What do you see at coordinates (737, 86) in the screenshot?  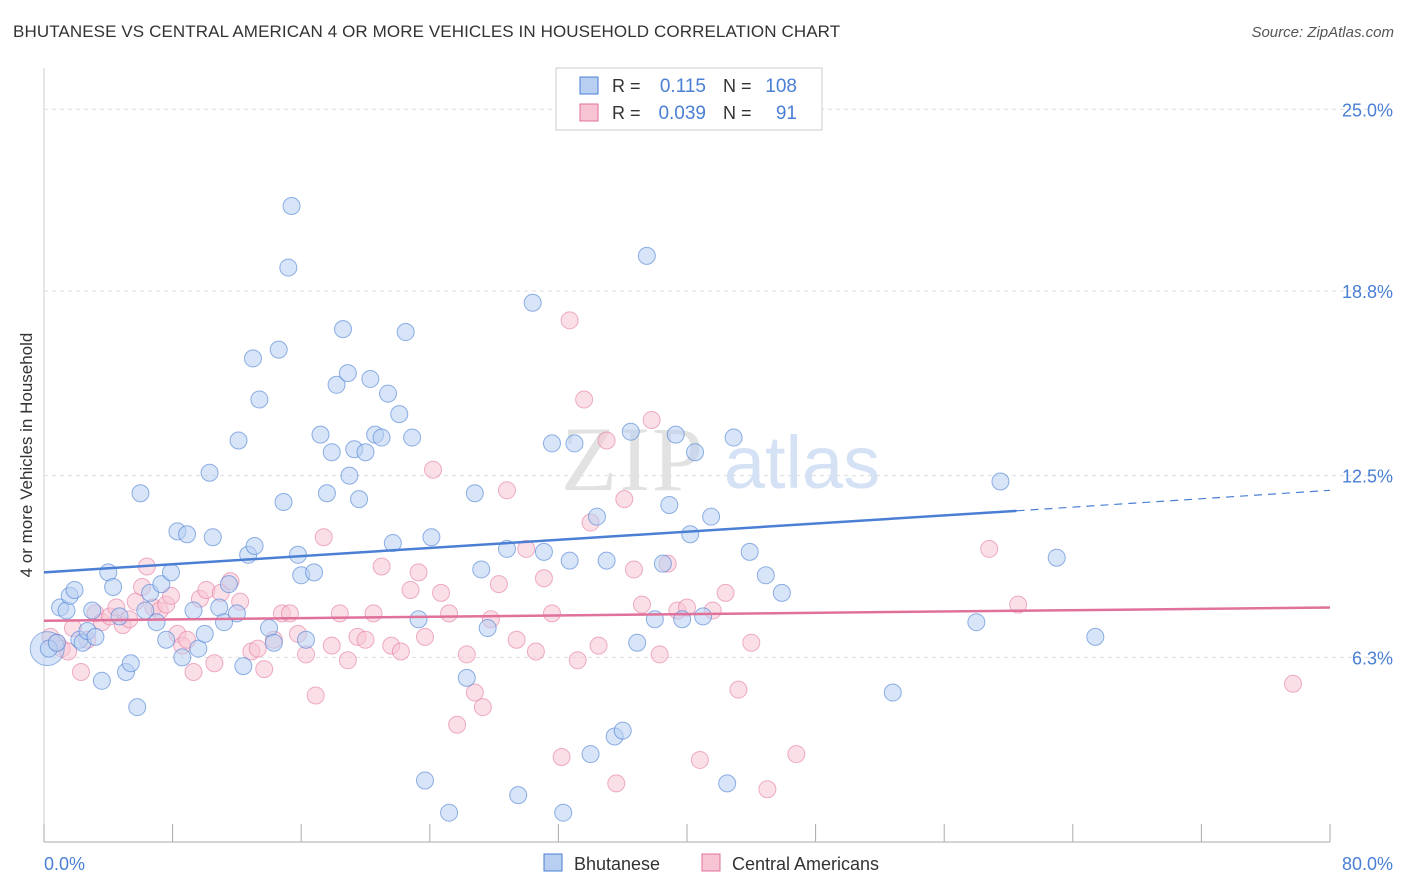 I see `legend-n-label-1: N =` at bounding box center [737, 86].